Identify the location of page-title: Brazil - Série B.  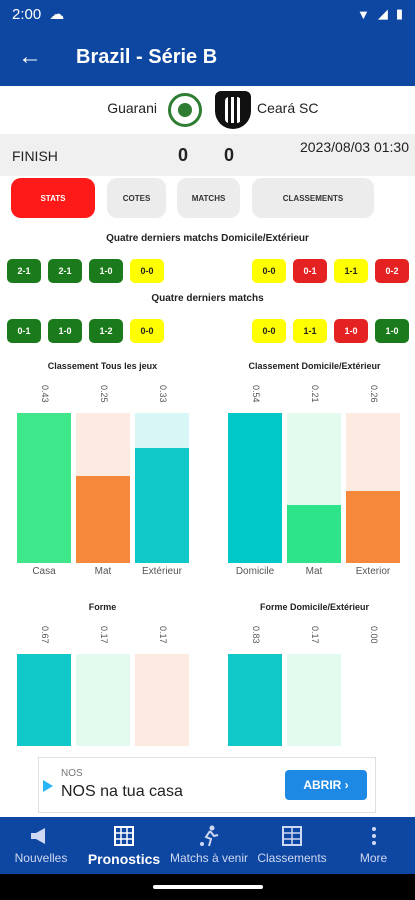
(147, 56).